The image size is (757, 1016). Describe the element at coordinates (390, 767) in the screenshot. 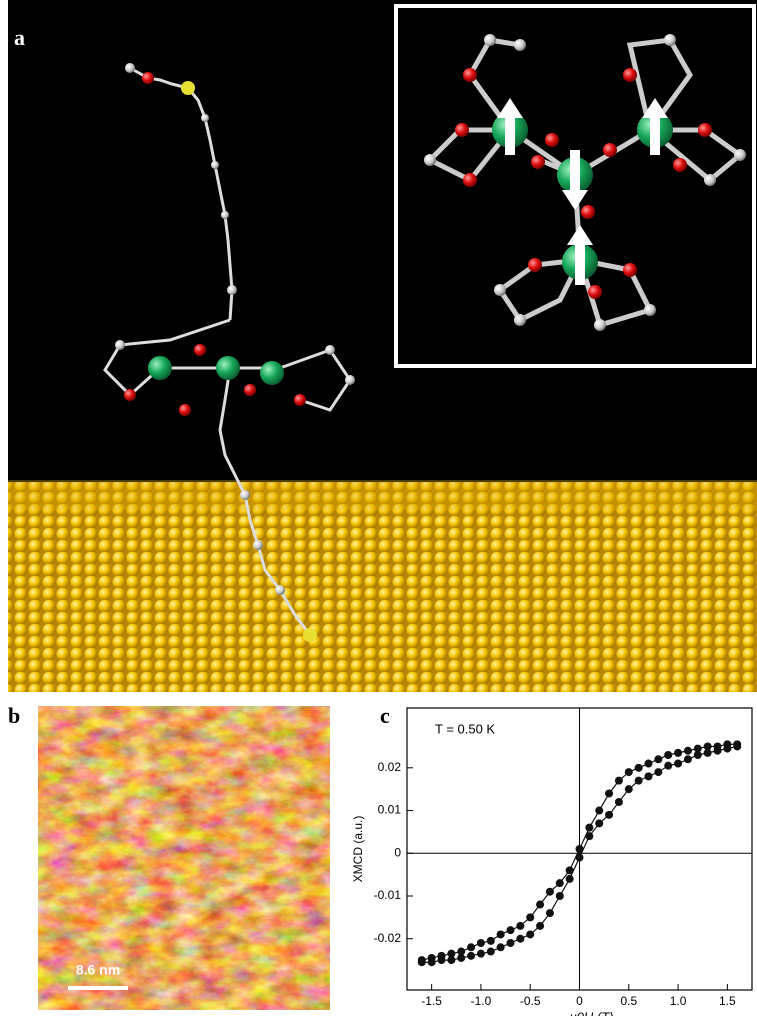

I see `y-tick-label: 0.02` at that location.